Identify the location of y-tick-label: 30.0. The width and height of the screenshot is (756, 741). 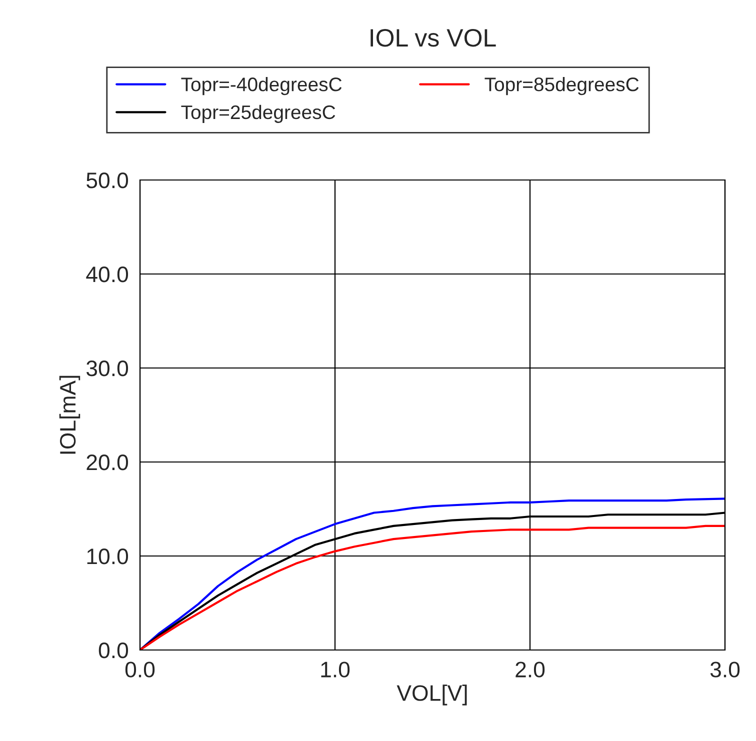
(107, 368).